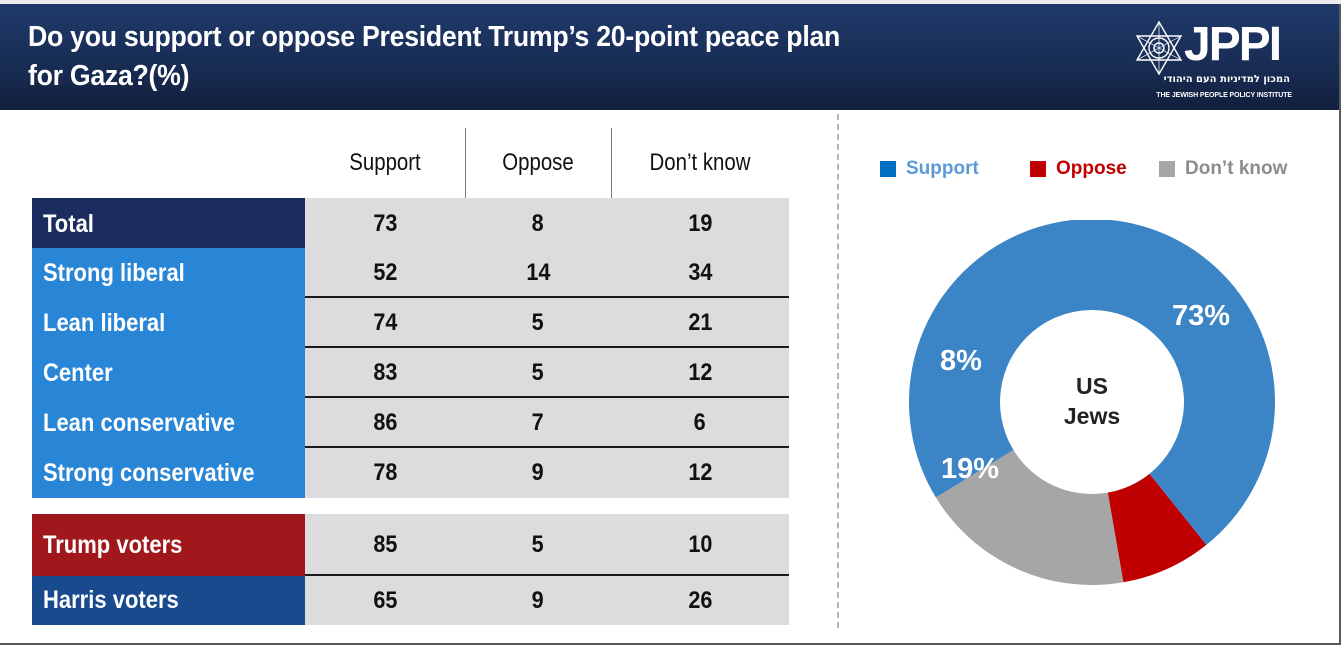  What do you see at coordinates (700, 600) in the screenshot?
I see `cell-dont-know: 26` at bounding box center [700, 600].